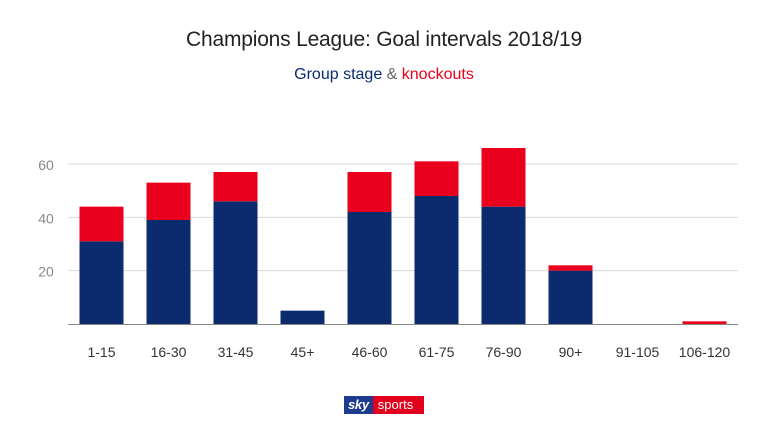 The width and height of the screenshot is (768, 432). What do you see at coordinates (504, 352) in the screenshot?
I see `x-tick-label: 76-90` at bounding box center [504, 352].